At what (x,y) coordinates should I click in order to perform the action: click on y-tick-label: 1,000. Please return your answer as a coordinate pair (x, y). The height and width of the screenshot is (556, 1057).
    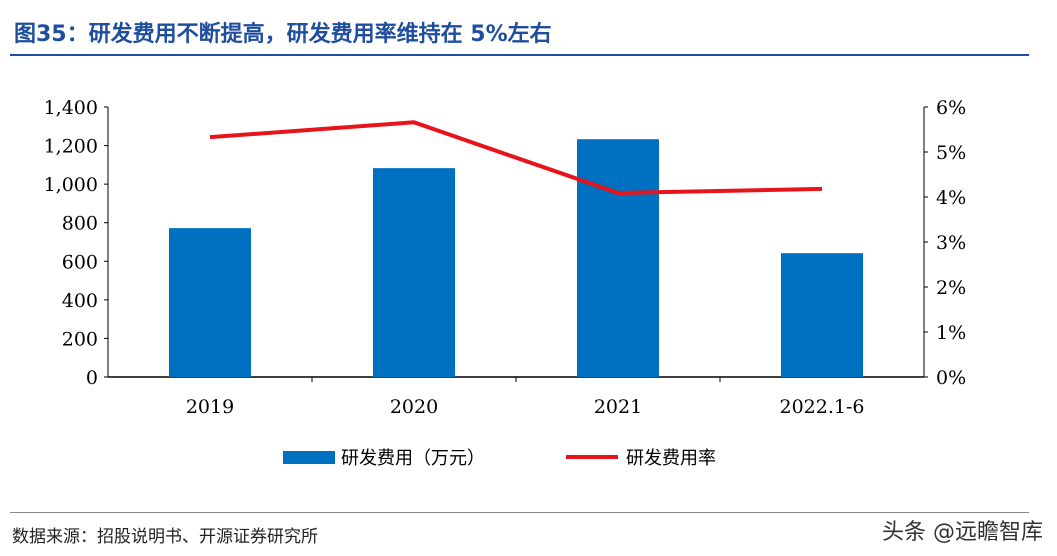
    Looking at the image, I should click on (71, 185).